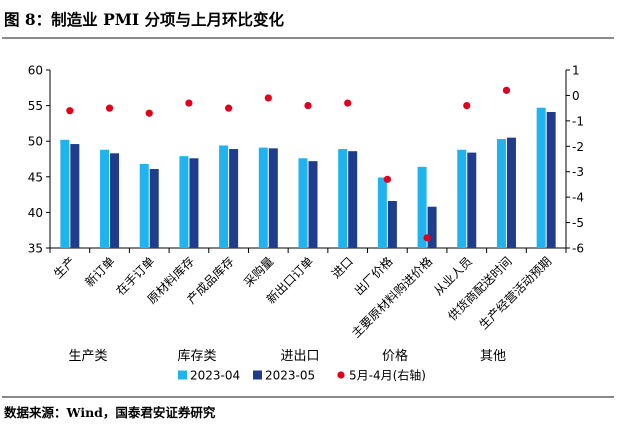  What do you see at coordinates (144, 19) in the screenshot?
I see `chart-title: 图 8：制造业 PMI 分项与上月环比变化` at bounding box center [144, 19].